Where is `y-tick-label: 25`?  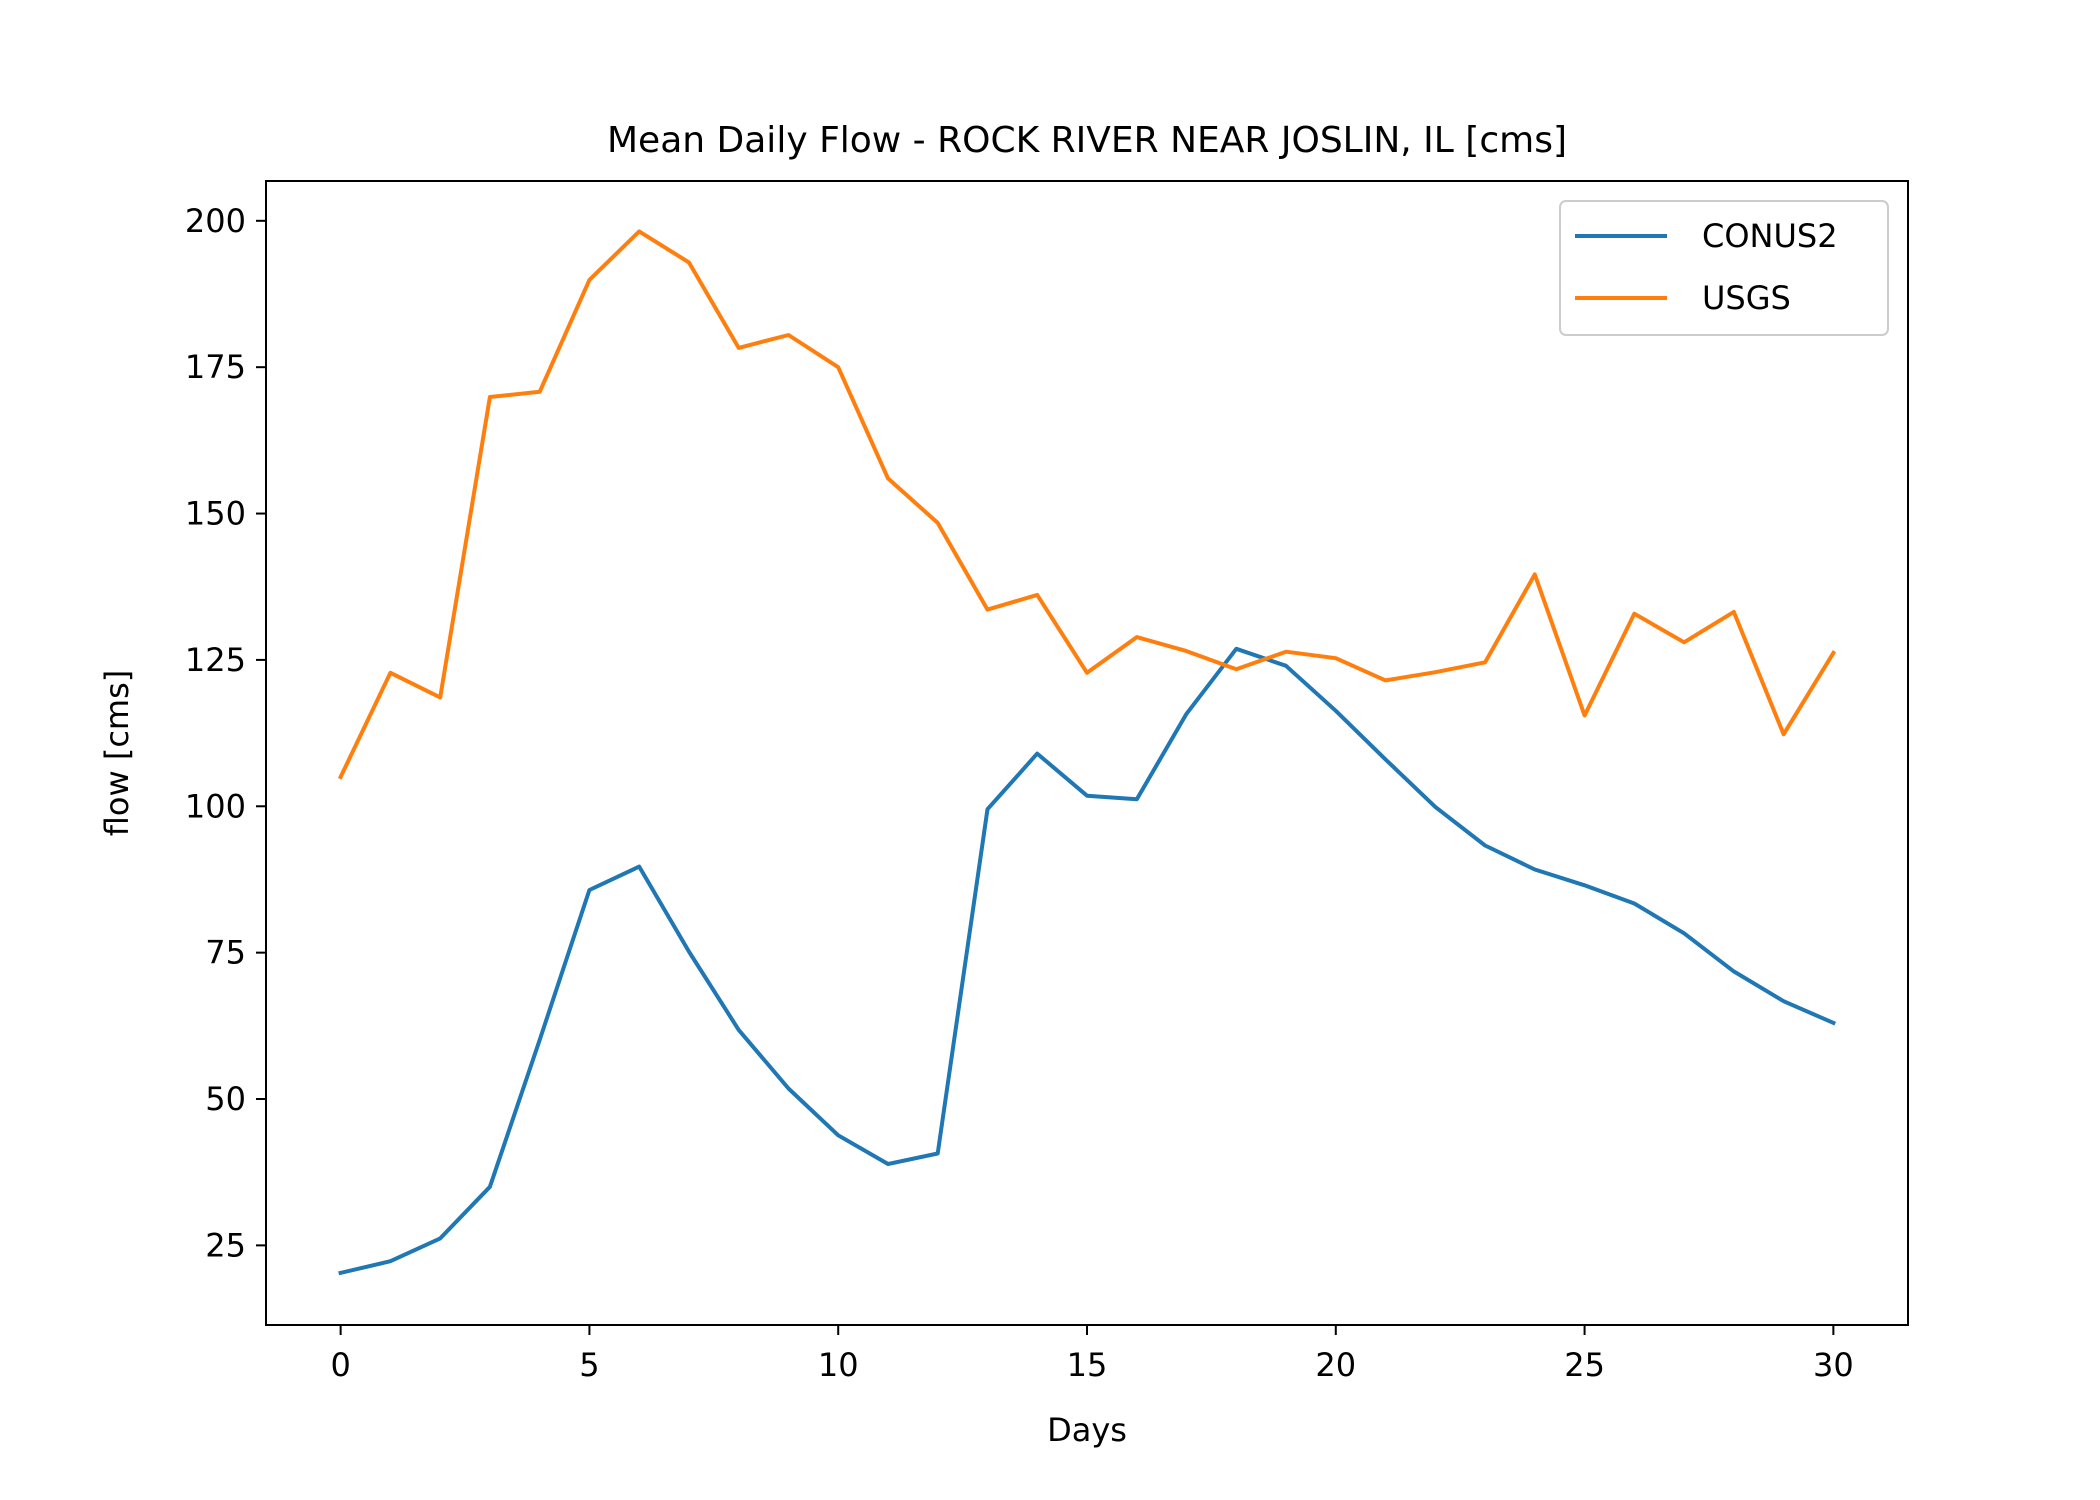
y-tick-label: 25 is located at coordinates (225, 1245).